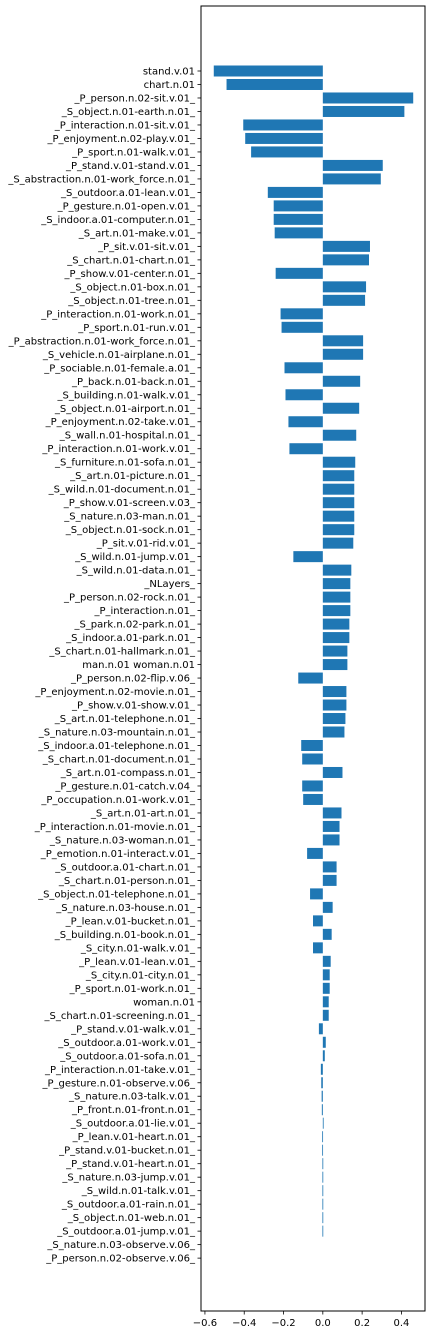  What do you see at coordinates (128, 1178) in the screenshot?
I see `y-tick-label: _S_nature.n.03-jump.v.01_` at bounding box center [128, 1178].